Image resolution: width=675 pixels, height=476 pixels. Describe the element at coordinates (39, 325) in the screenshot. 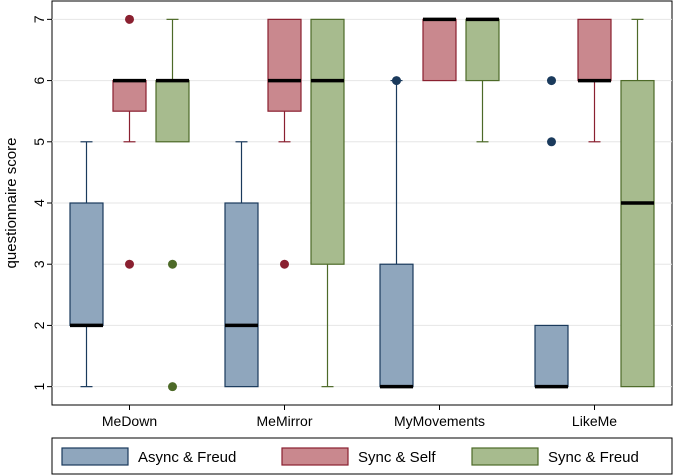

I see `y-tick-label-2: 2` at that location.